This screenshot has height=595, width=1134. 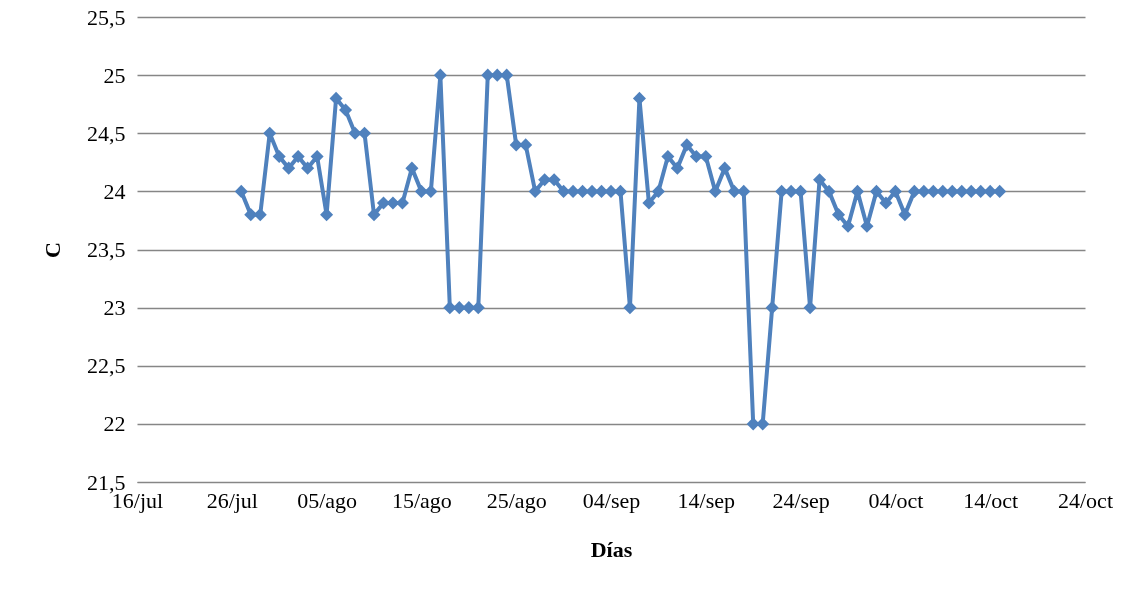 What do you see at coordinates (232, 500) in the screenshot?
I see `x-tick-label: 26/jul` at bounding box center [232, 500].